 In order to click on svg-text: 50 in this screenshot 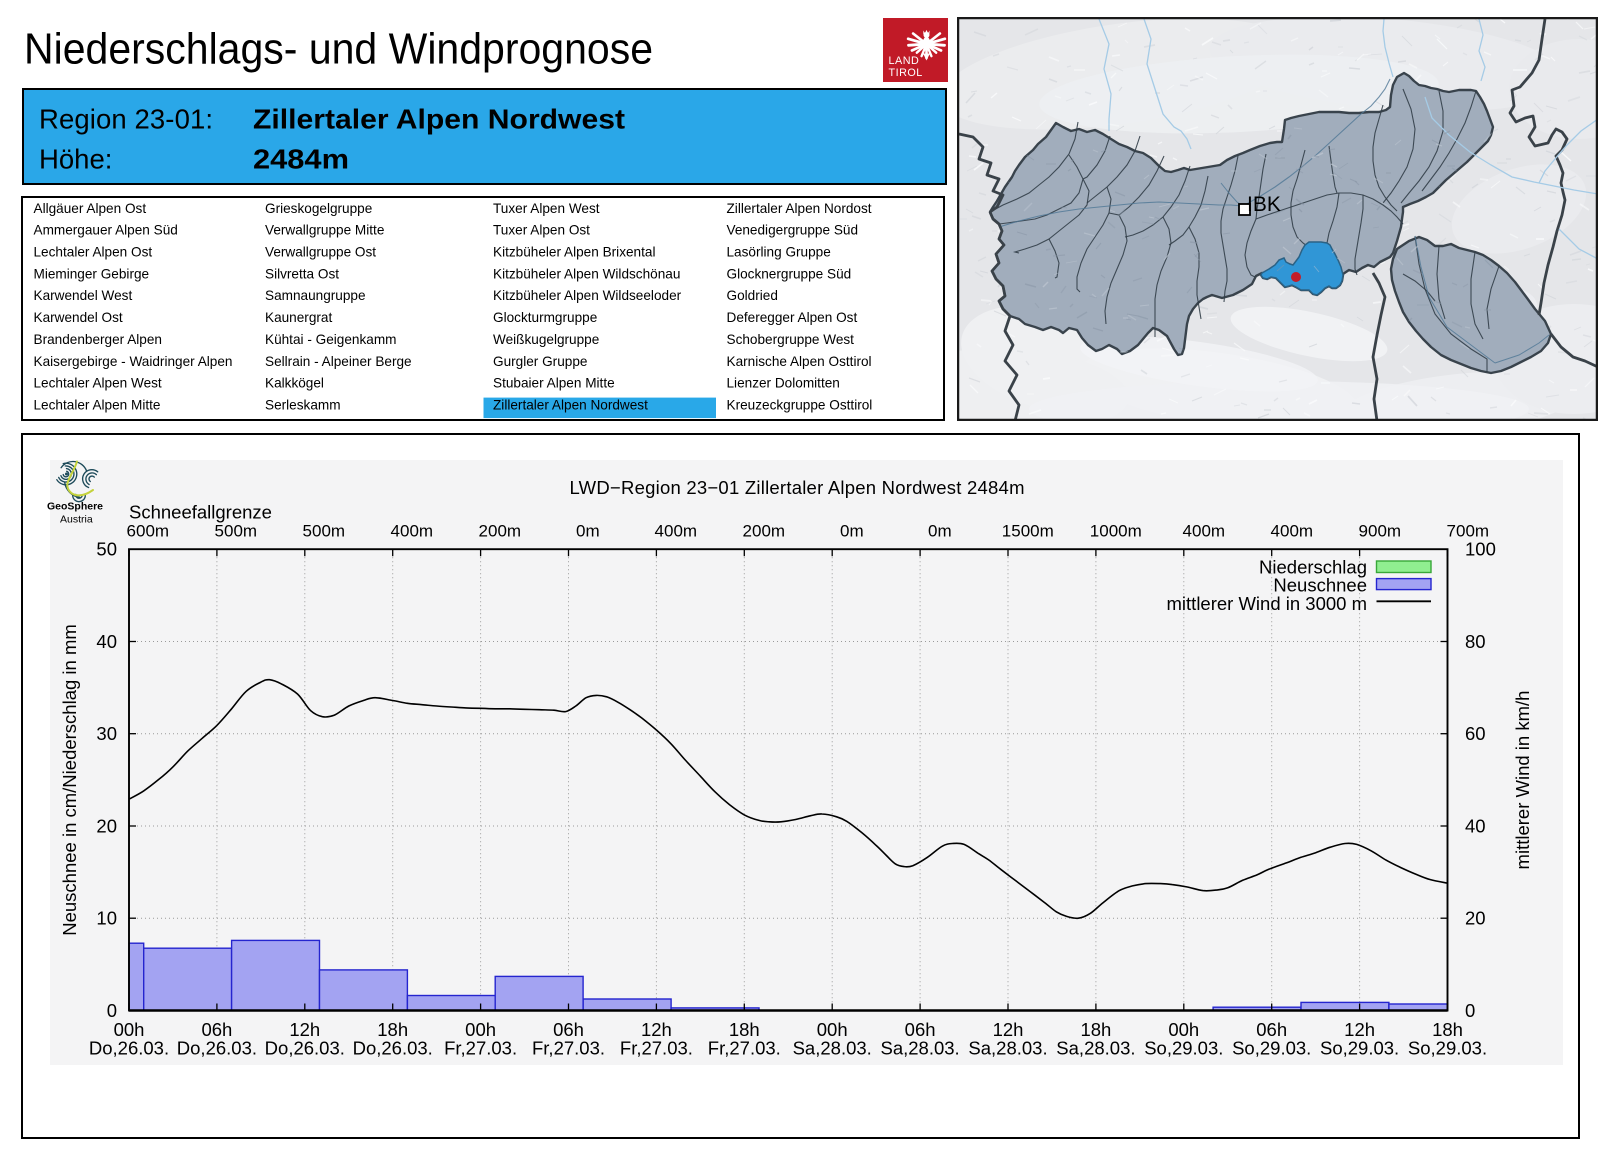, I will do `click(106, 549)`.